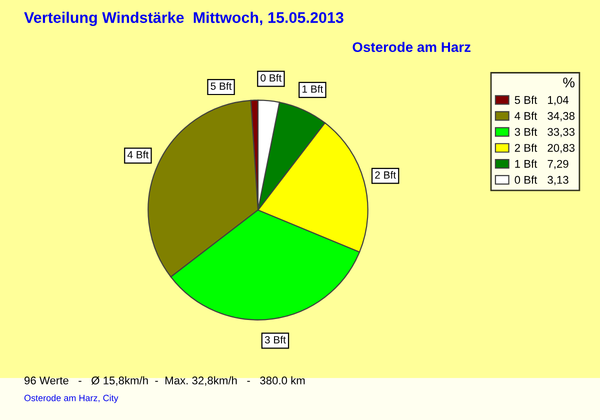 This screenshot has width=600, height=420. What do you see at coordinates (561, 117) in the screenshot?
I see `data-label: 34,38` at bounding box center [561, 117].